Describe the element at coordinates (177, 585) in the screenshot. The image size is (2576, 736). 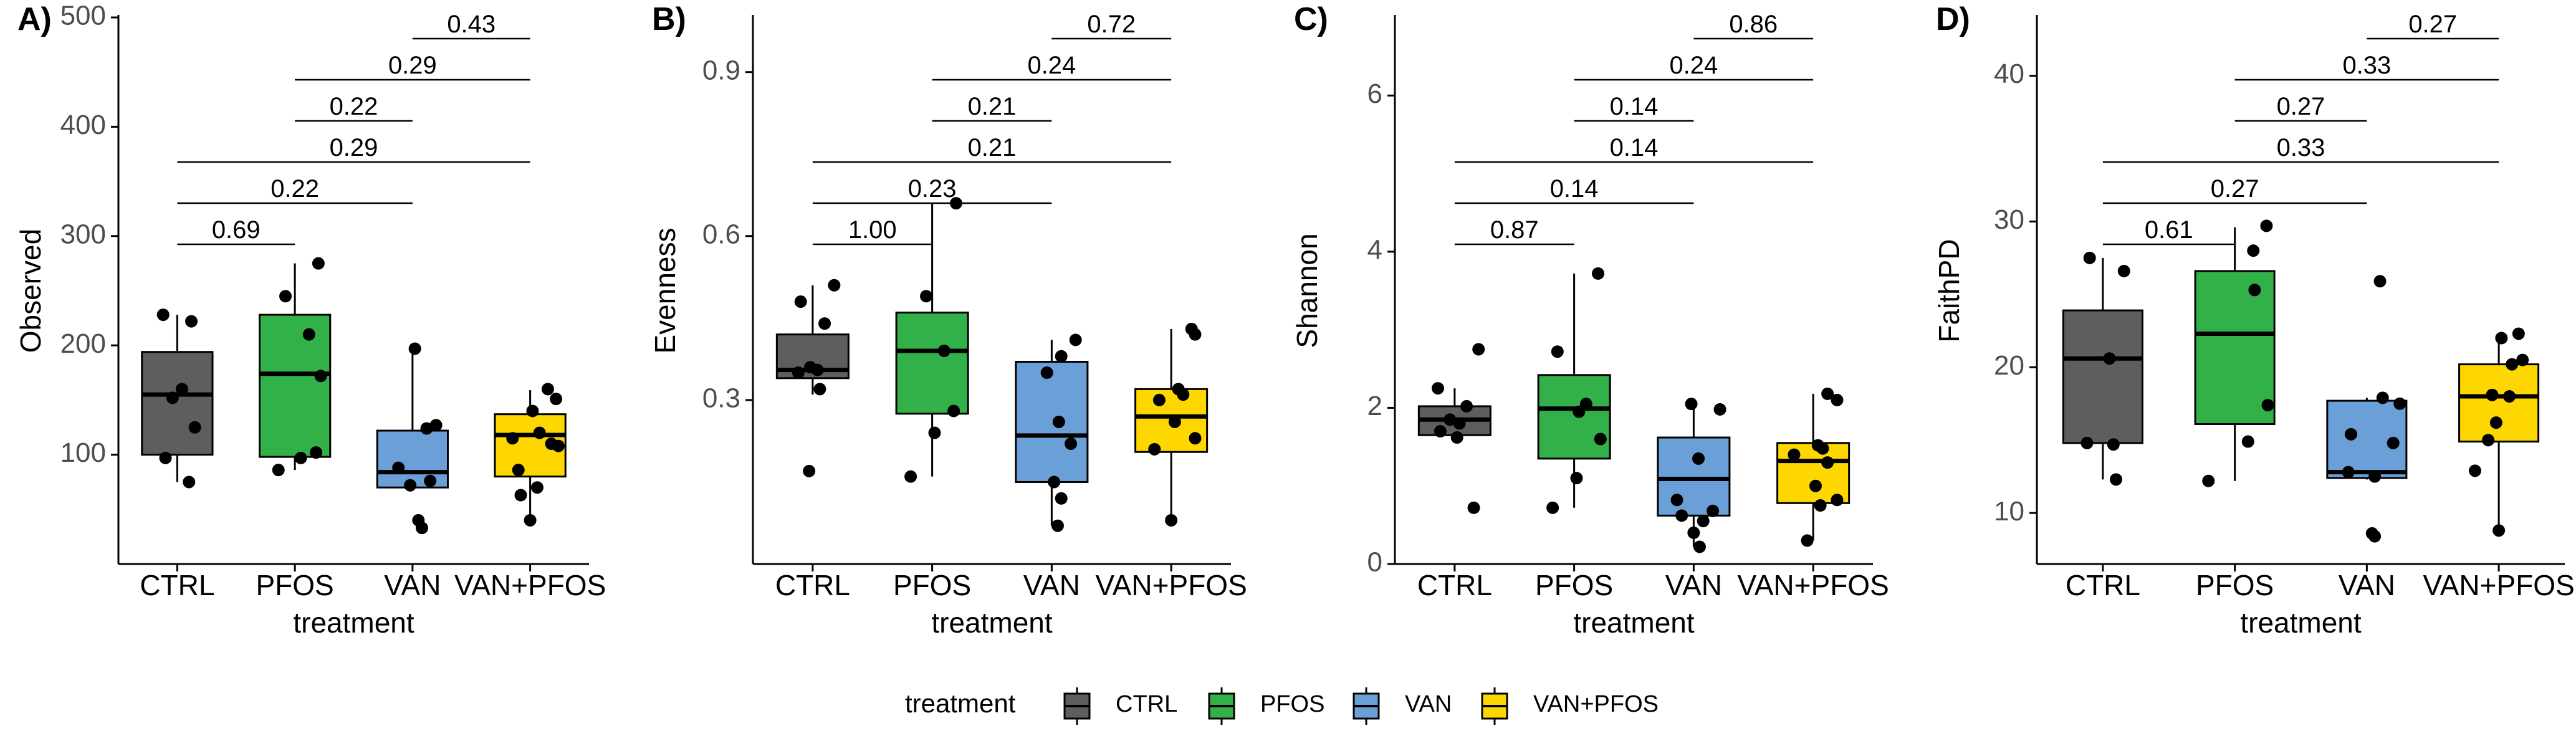
I see `x-tick-label-ctrl: CTRL` at that location.